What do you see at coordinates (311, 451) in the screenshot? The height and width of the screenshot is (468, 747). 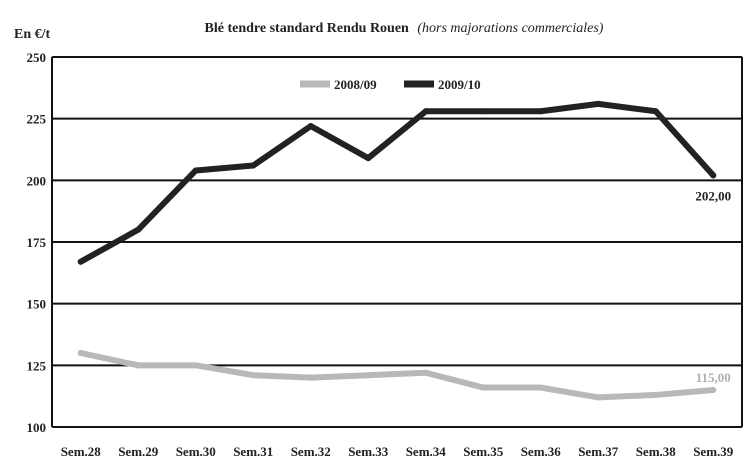 I see `x-tick-label: Sem.32` at bounding box center [311, 451].